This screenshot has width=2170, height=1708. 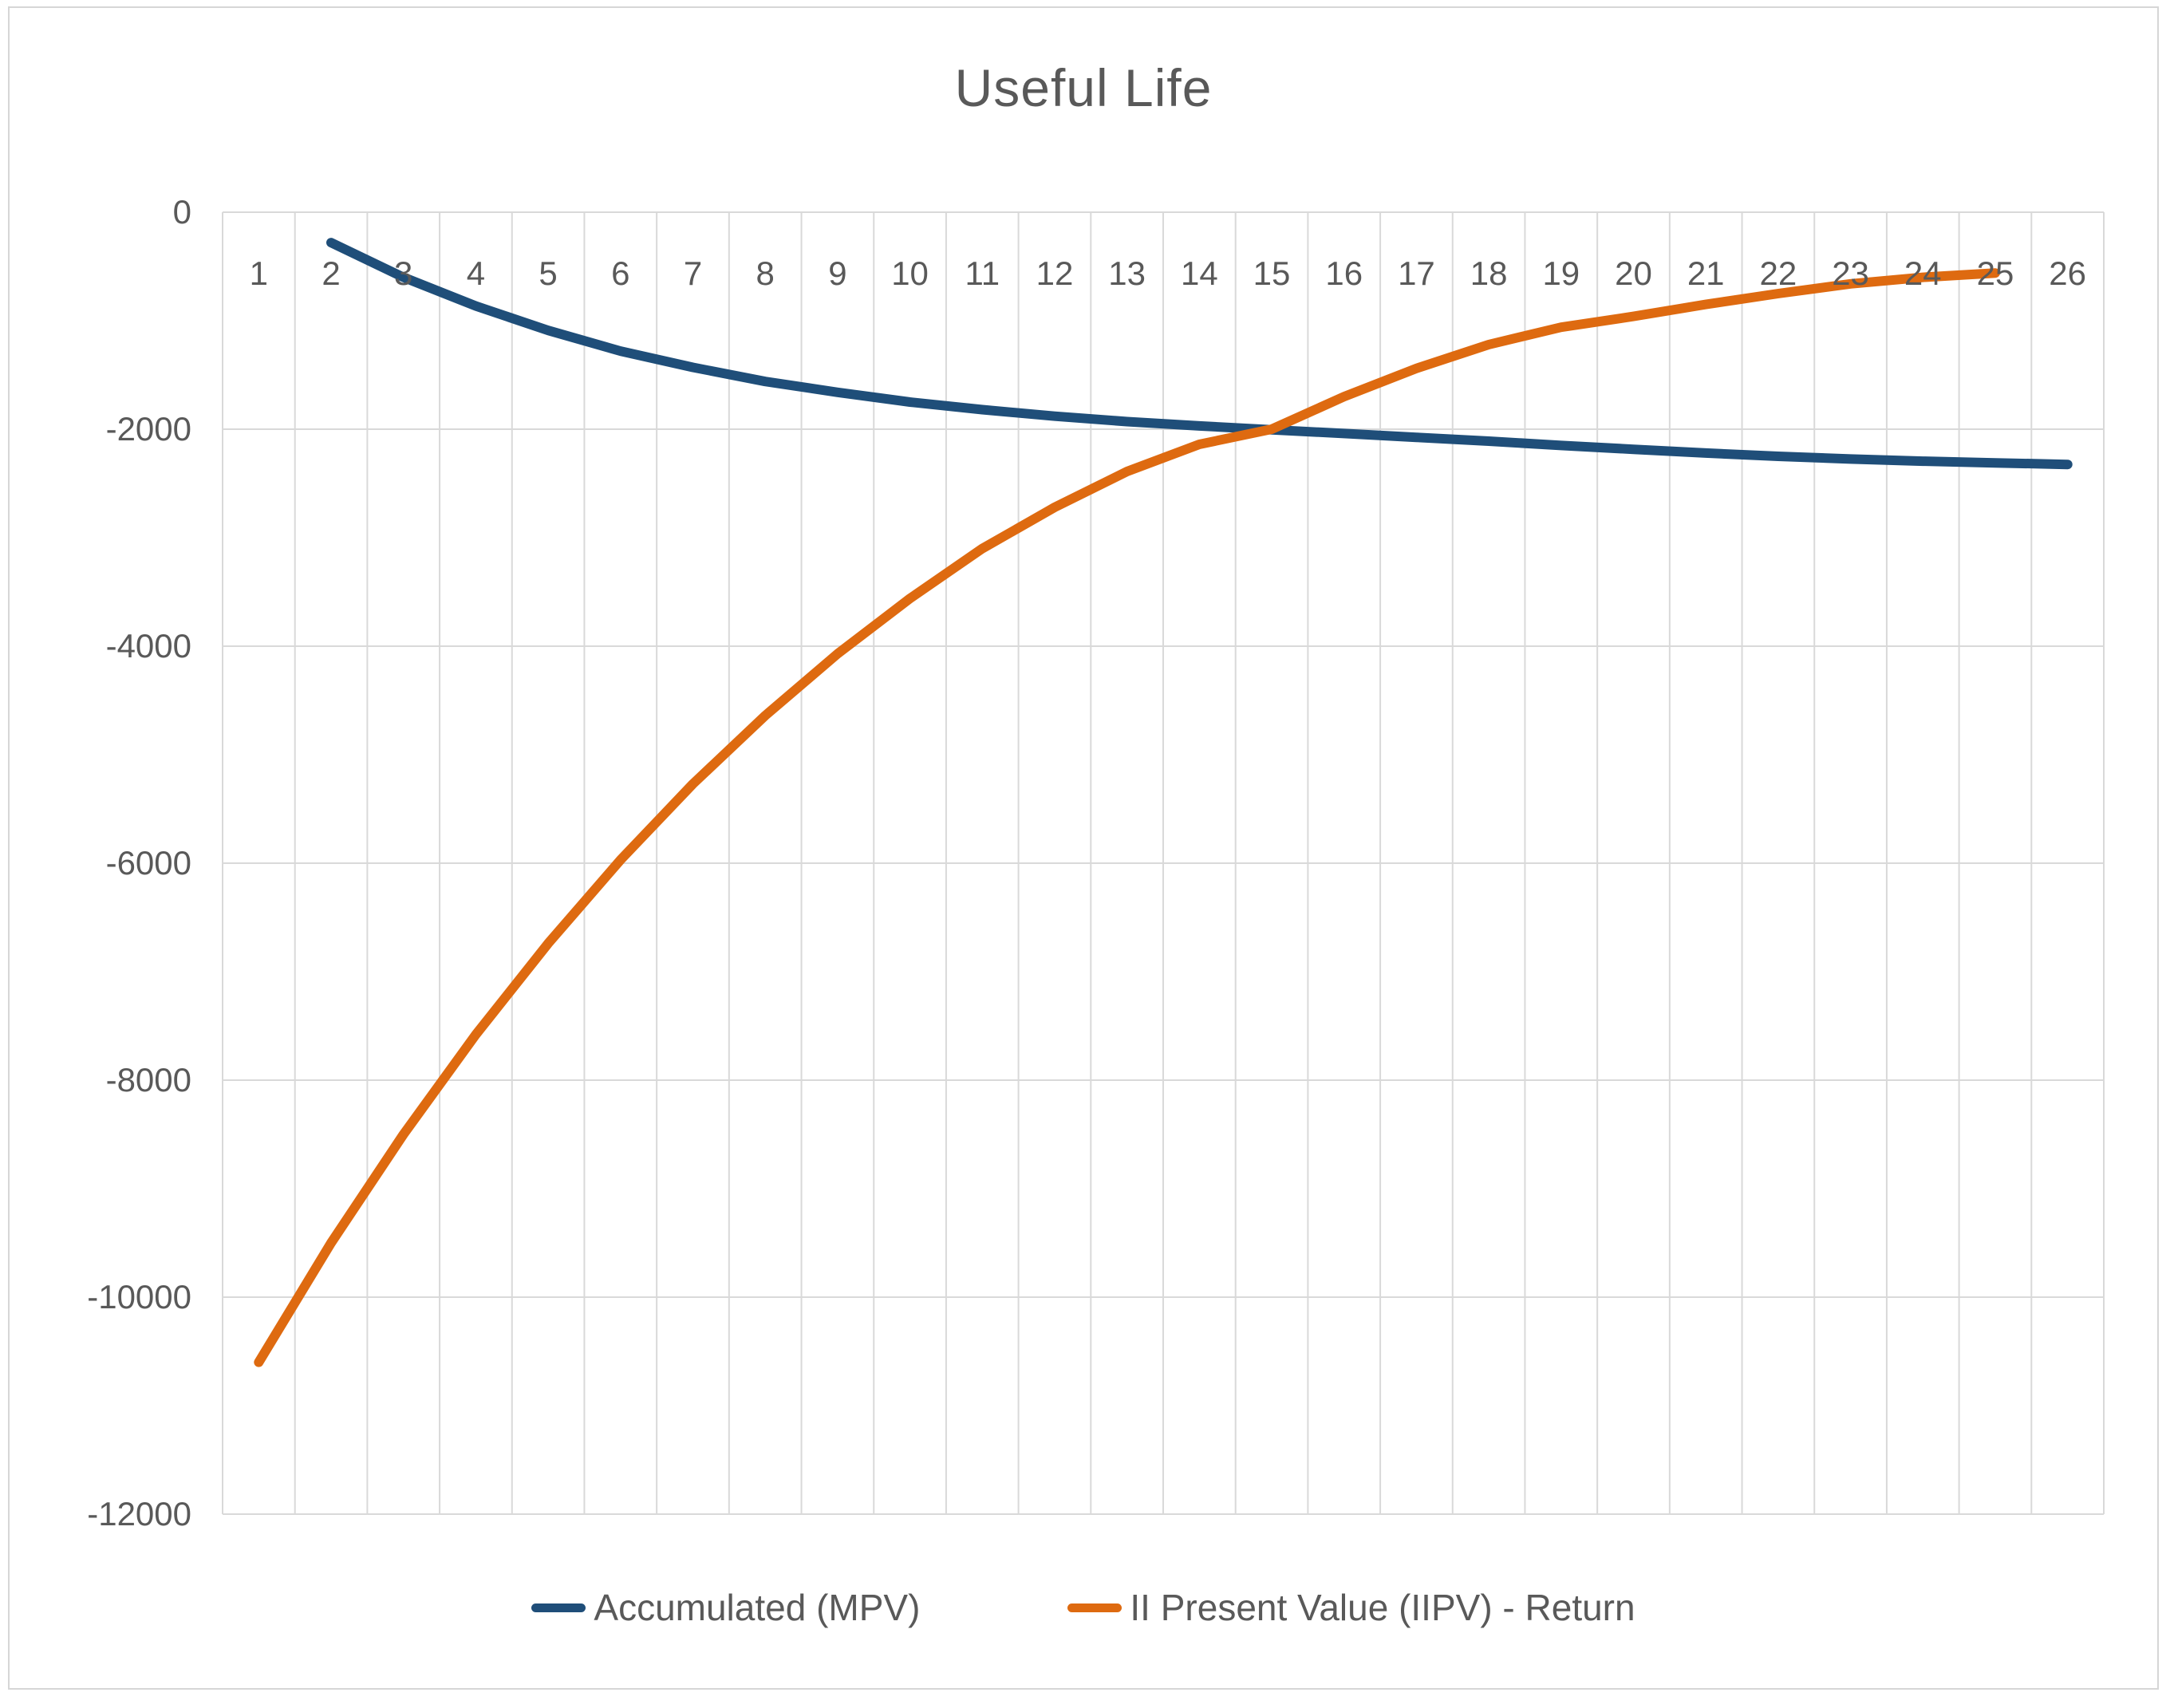 What do you see at coordinates (1055, 273) in the screenshot?
I see `x-axis-tick-label: 12` at bounding box center [1055, 273].